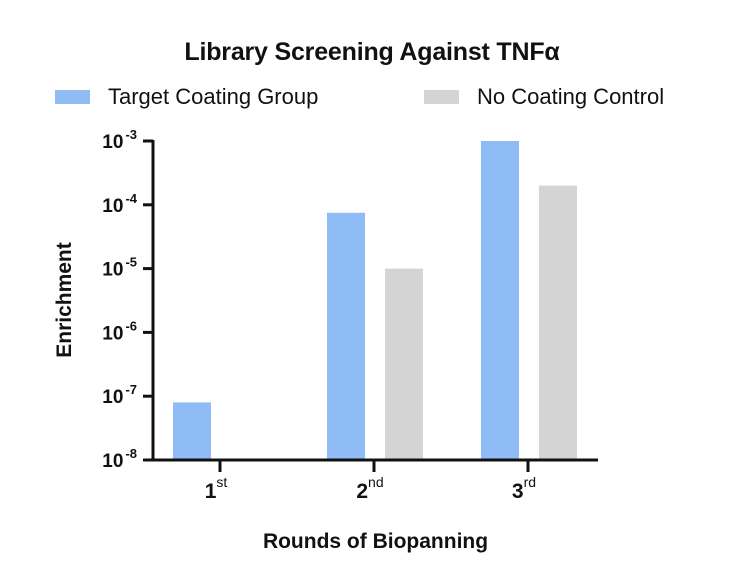  What do you see at coordinates (119, 204) in the screenshot?
I see `y-tick-label: 10 -4` at bounding box center [119, 204].